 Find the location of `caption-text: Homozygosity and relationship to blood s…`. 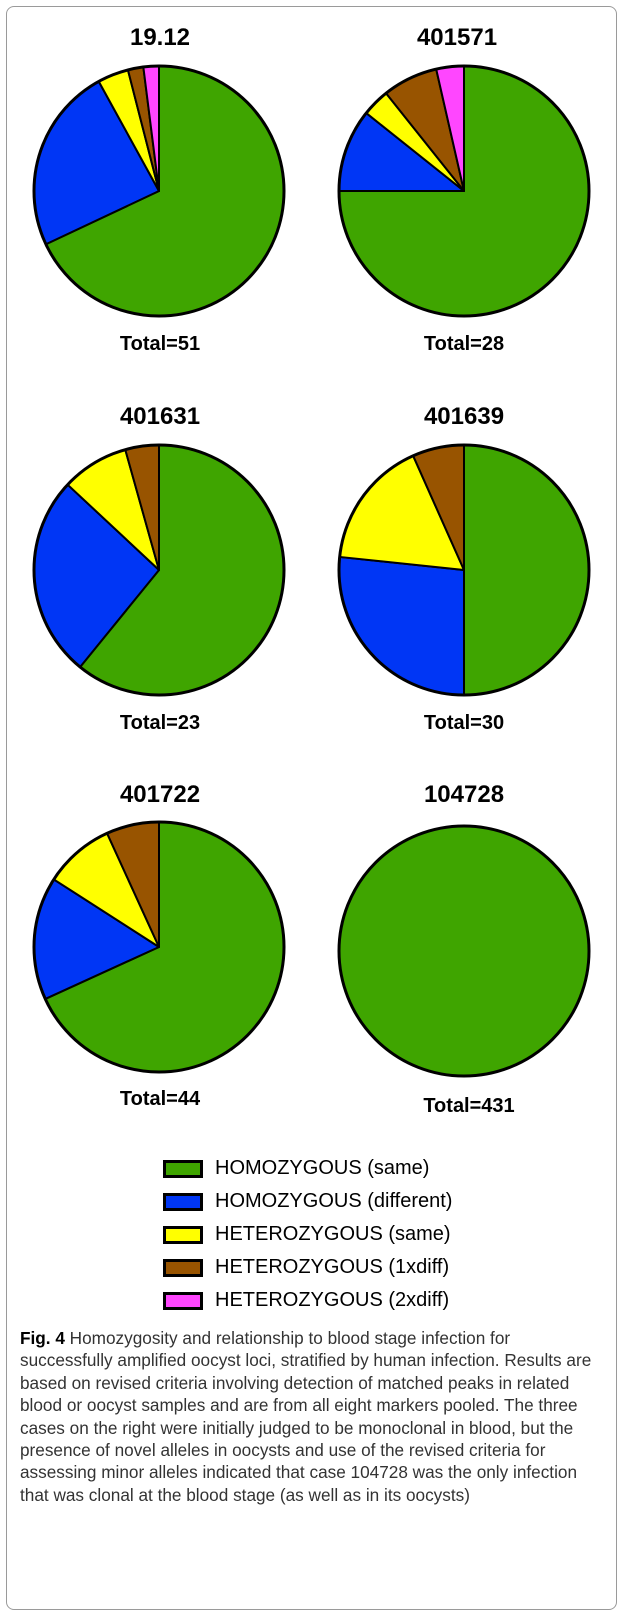

caption-text: Homozygosity and relationship to blood s… is located at coordinates (306, 1416).